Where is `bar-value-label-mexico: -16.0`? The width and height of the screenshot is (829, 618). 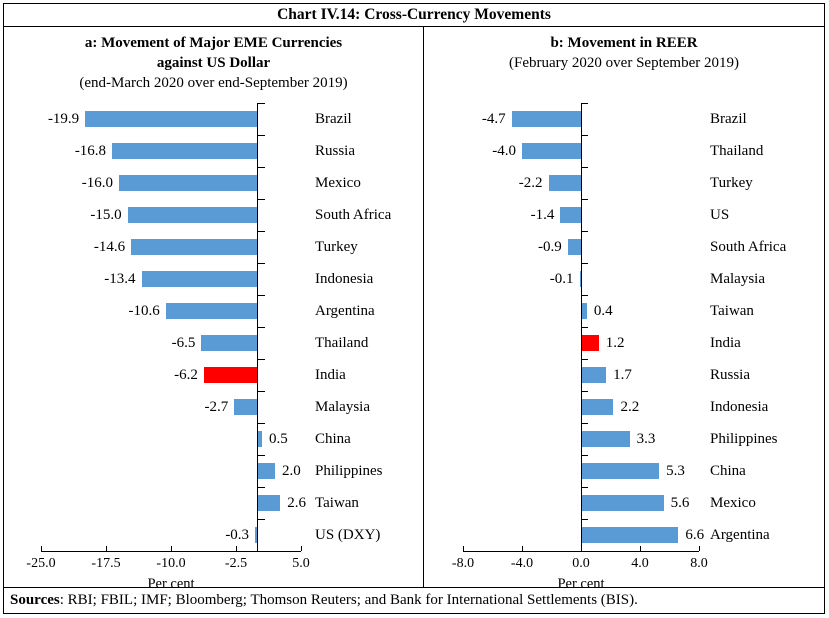
bar-value-label-mexico: -16.0 is located at coordinates (97, 183).